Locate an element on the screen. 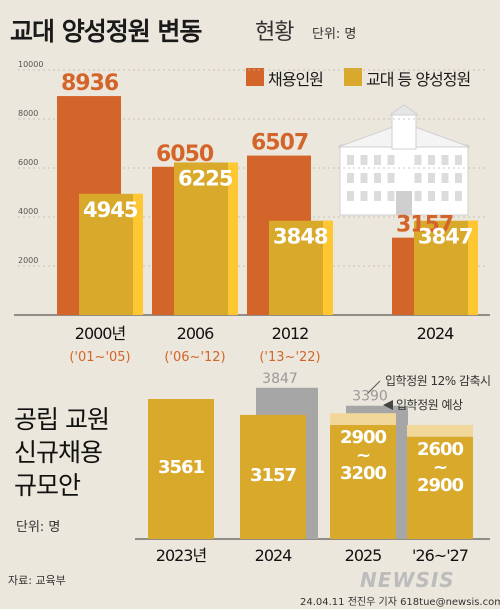 This screenshot has height=609, width=500. value-label-reference: 3390 is located at coordinates (370, 397).